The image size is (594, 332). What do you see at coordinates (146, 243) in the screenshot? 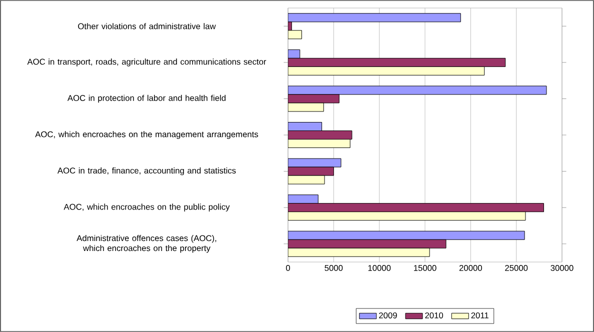
I see `y-tick-label: Administrative offences cases (AOC), which encroaches on the property` at bounding box center [146, 243].